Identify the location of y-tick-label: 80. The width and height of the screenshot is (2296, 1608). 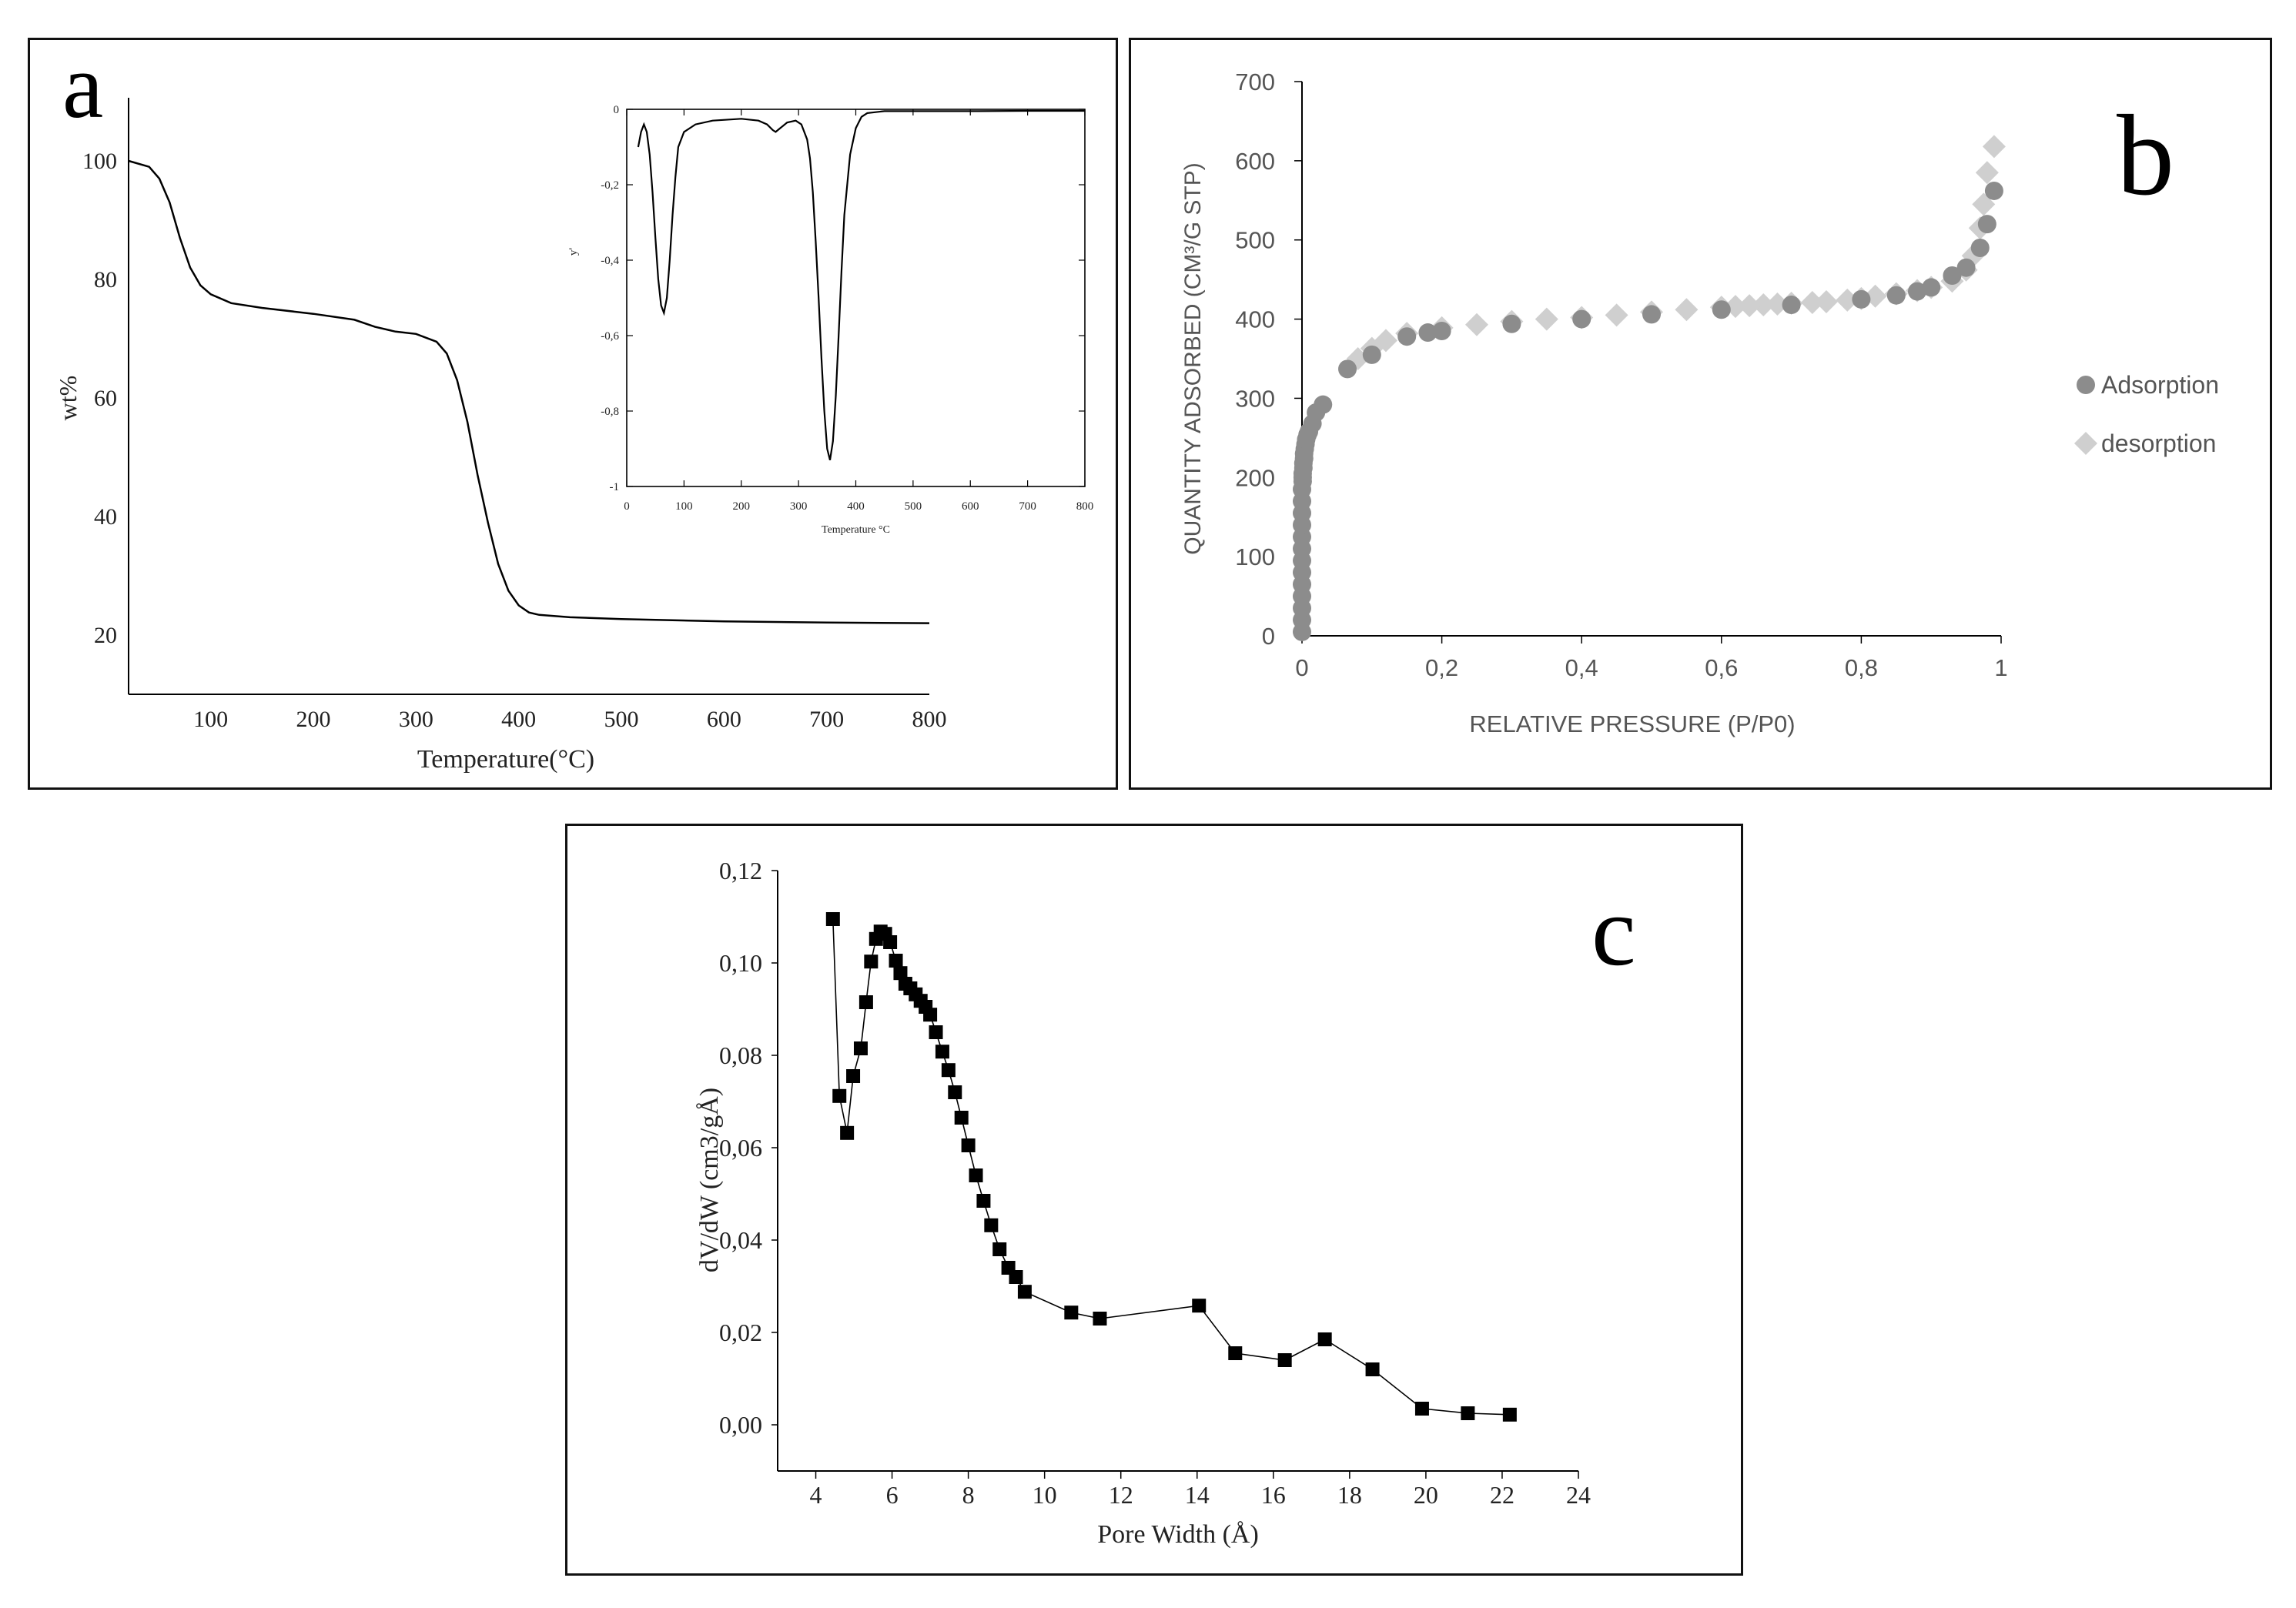
(106, 280).